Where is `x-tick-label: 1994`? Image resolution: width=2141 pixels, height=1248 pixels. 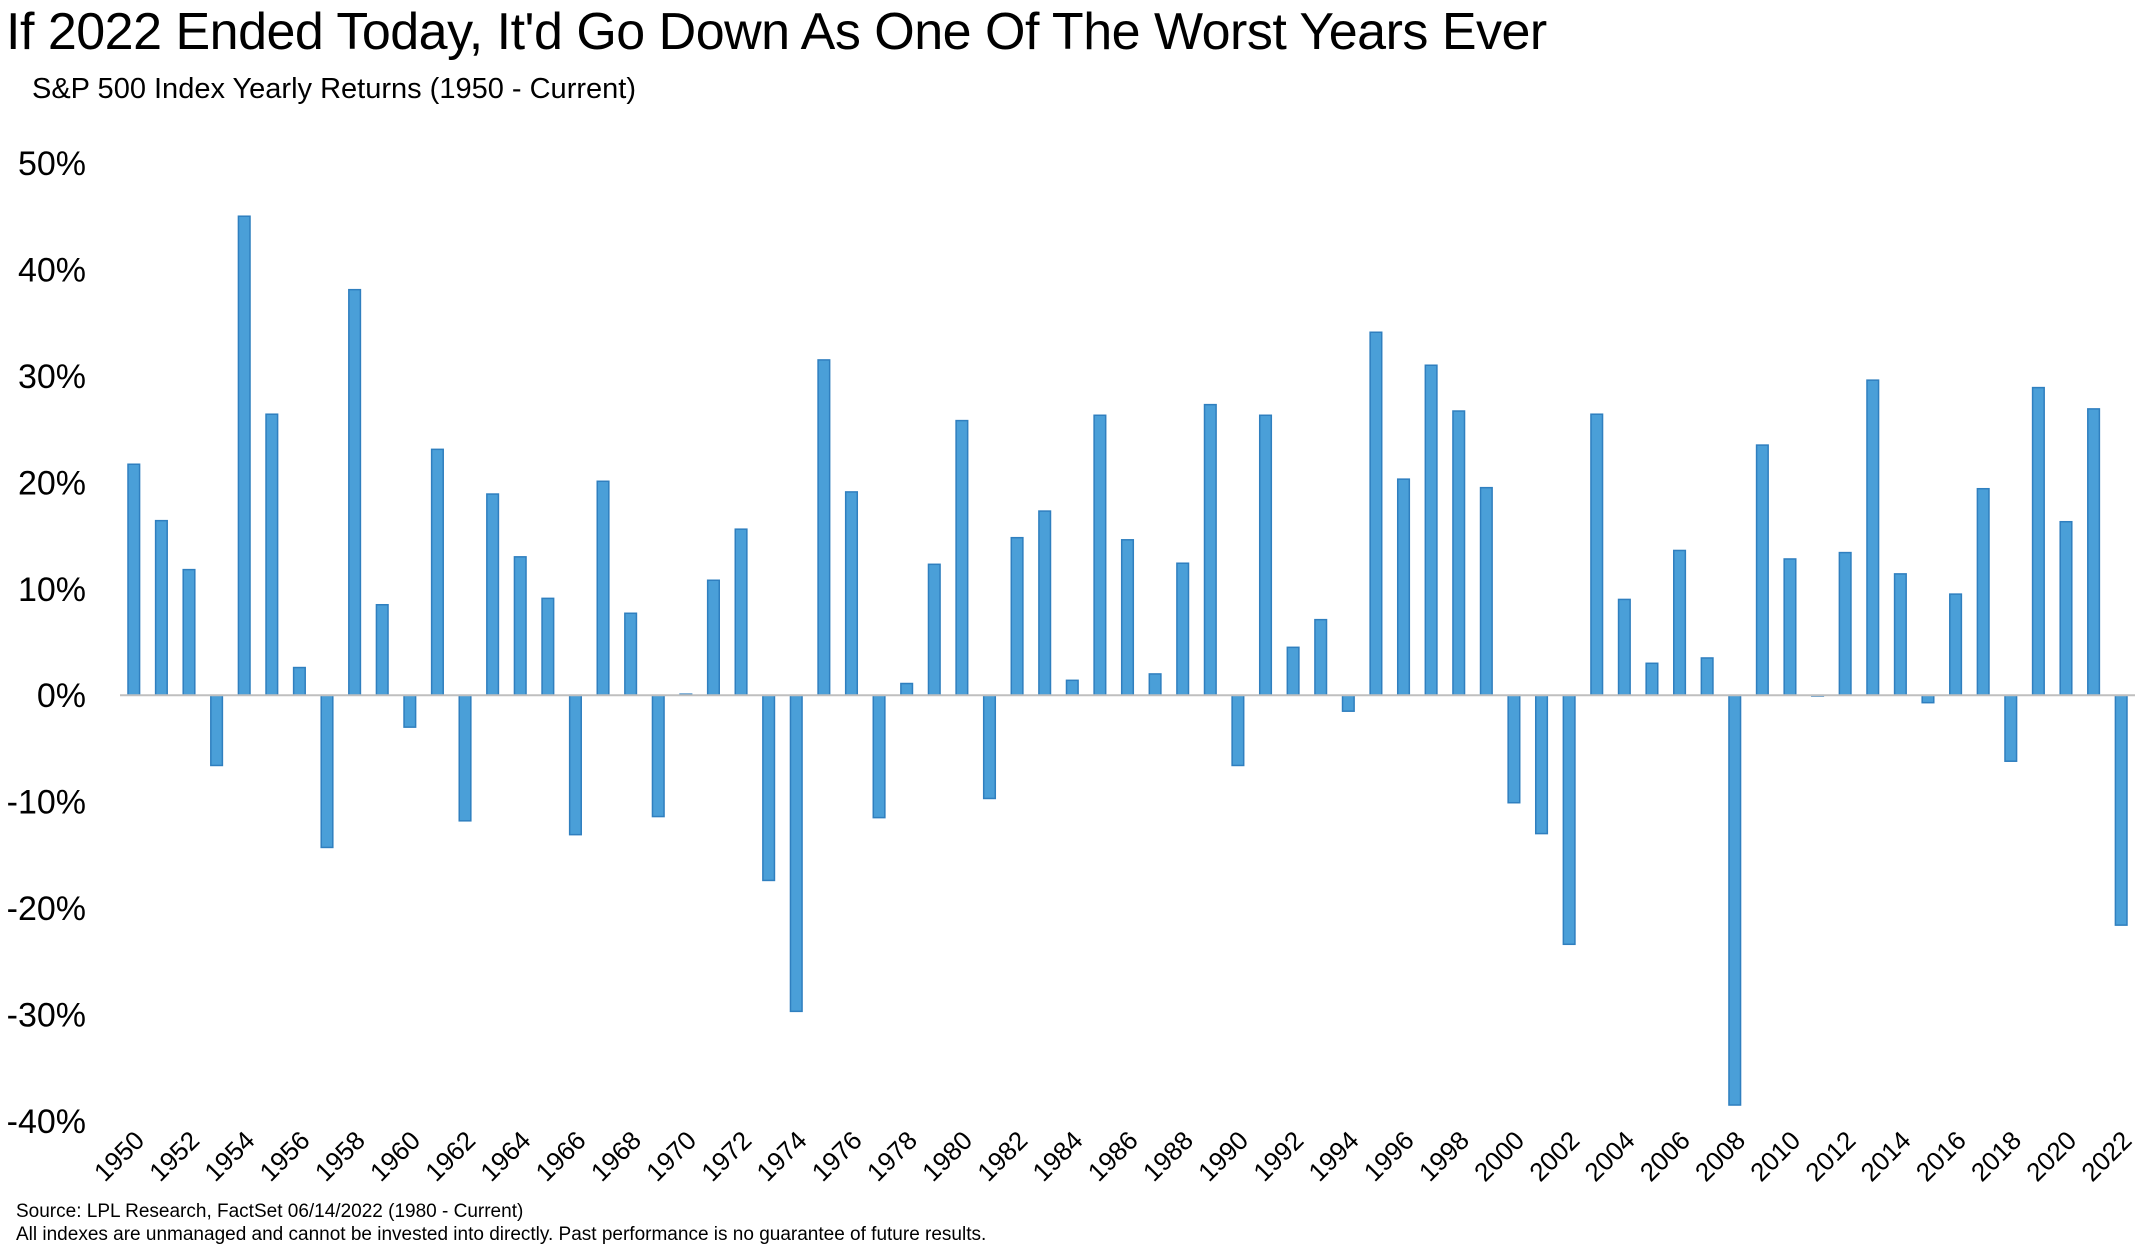
x-tick-label: 1994 is located at coordinates (1333, 1156).